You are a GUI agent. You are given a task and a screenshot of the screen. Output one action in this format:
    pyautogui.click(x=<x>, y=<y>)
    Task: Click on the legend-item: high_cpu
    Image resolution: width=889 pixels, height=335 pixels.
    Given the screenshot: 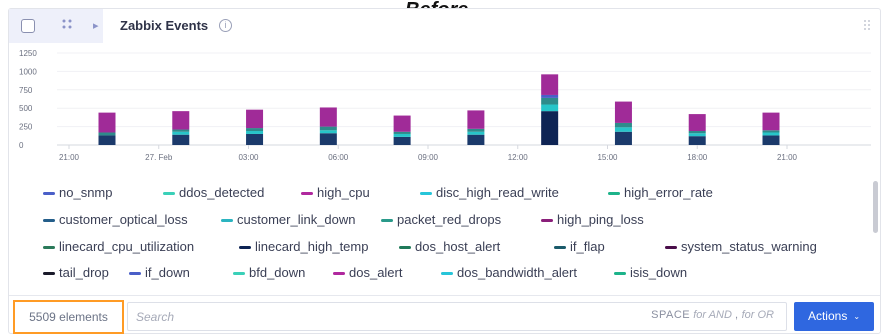 What is the action you would take?
    pyautogui.click(x=335, y=193)
    